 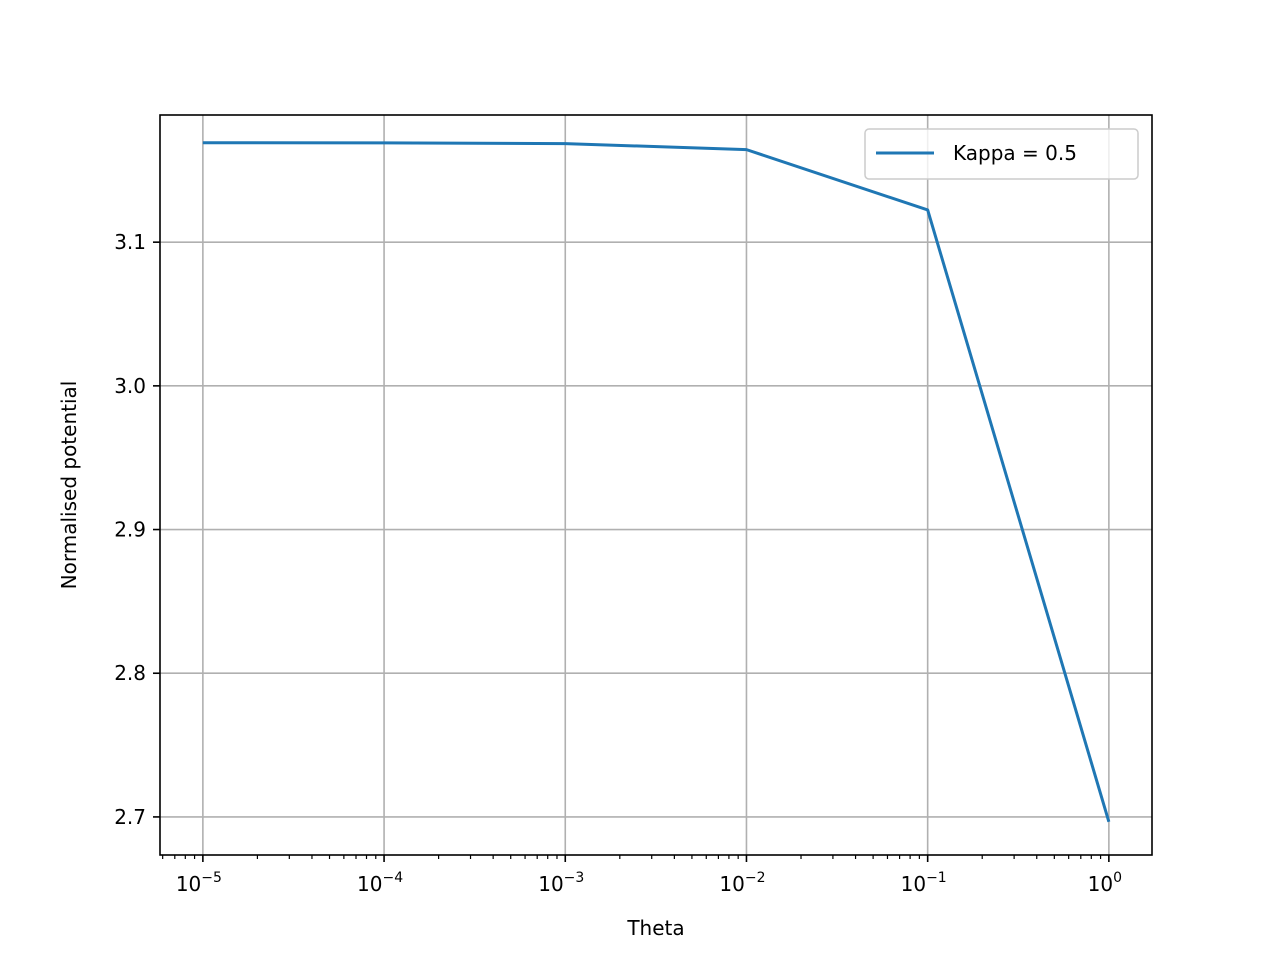 I want to click on y-axis-label: Normalised potential, so click(x=69, y=485).